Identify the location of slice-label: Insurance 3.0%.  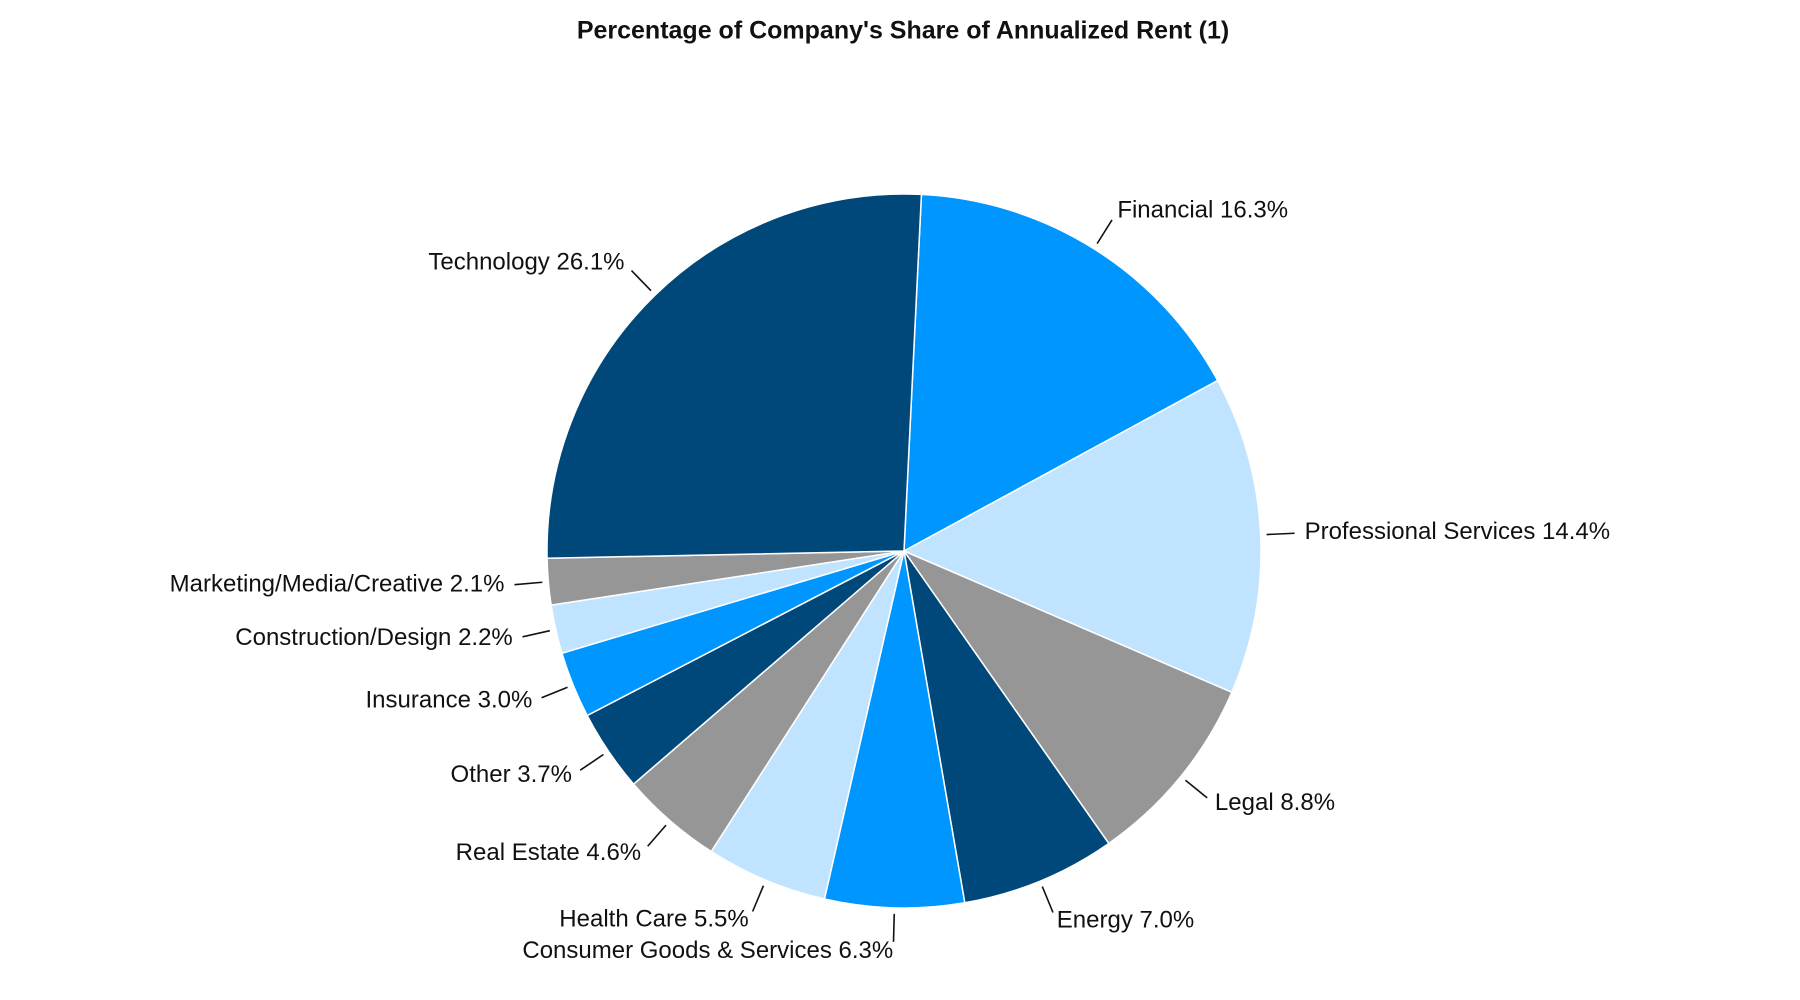
(449, 700).